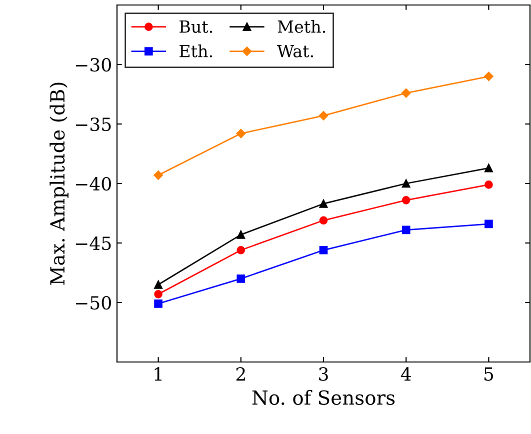 The width and height of the screenshot is (531, 434). What do you see at coordinates (323, 374) in the screenshot?
I see `x-tick-label: 3` at bounding box center [323, 374].